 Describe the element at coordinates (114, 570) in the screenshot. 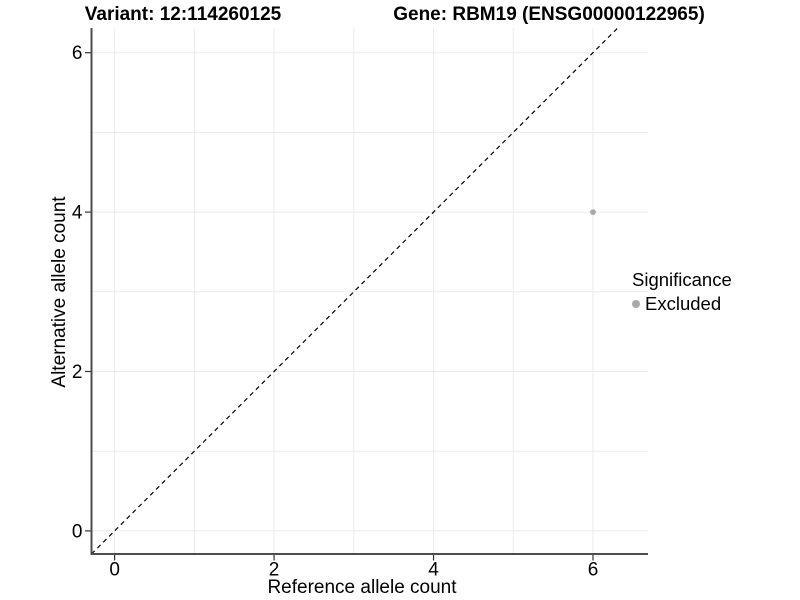

I see `x-tick-label: 0` at that location.